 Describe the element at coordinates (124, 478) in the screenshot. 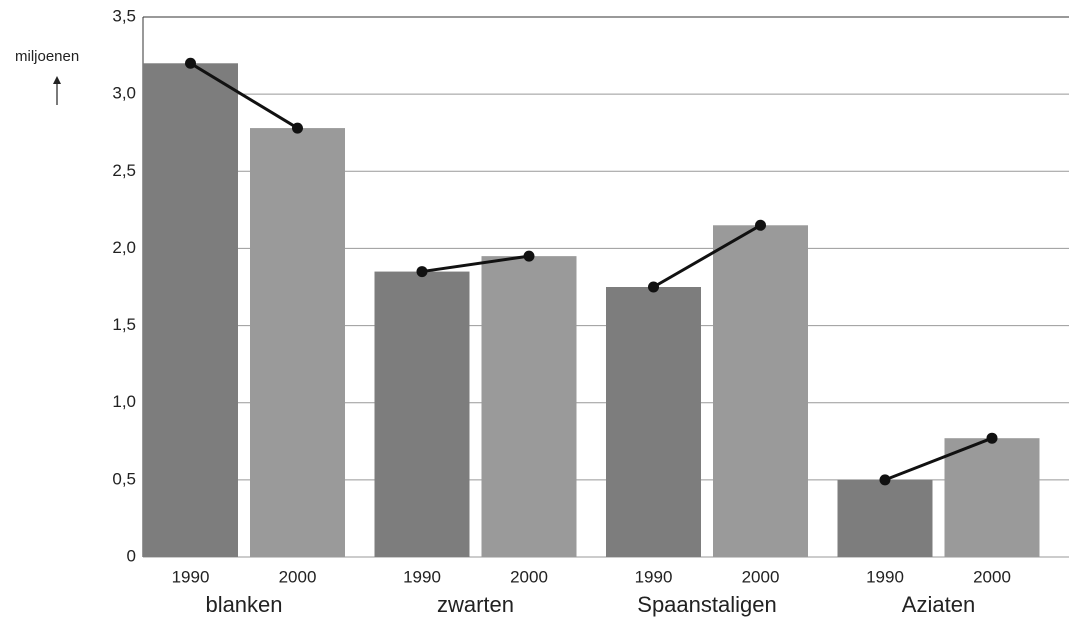

I see `y-tick-label: 0,5` at that location.